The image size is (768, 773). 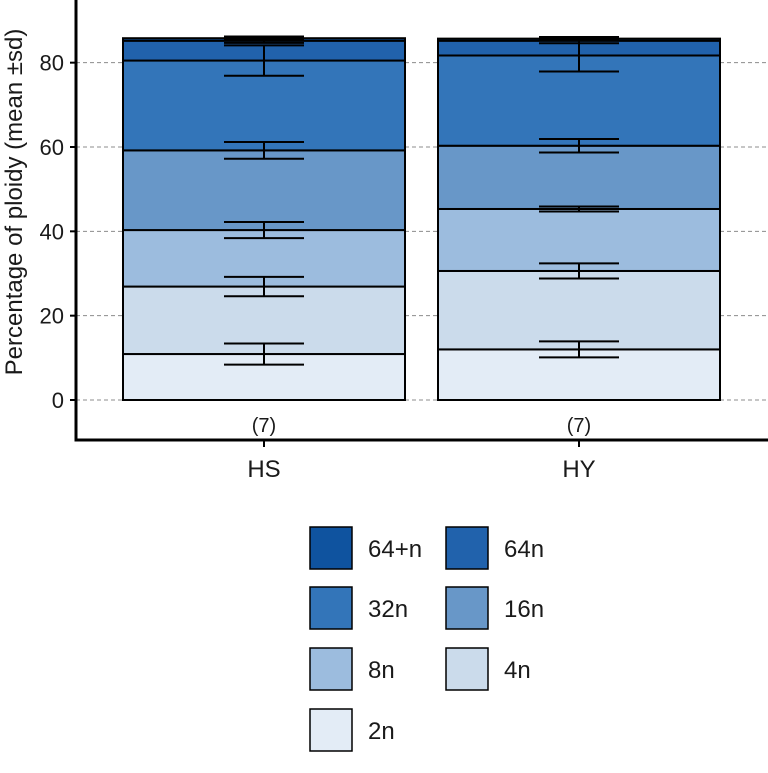 What do you see at coordinates (524, 609) in the screenshot?
I see `legend-label: 16n` at bounding box center [524, 609].